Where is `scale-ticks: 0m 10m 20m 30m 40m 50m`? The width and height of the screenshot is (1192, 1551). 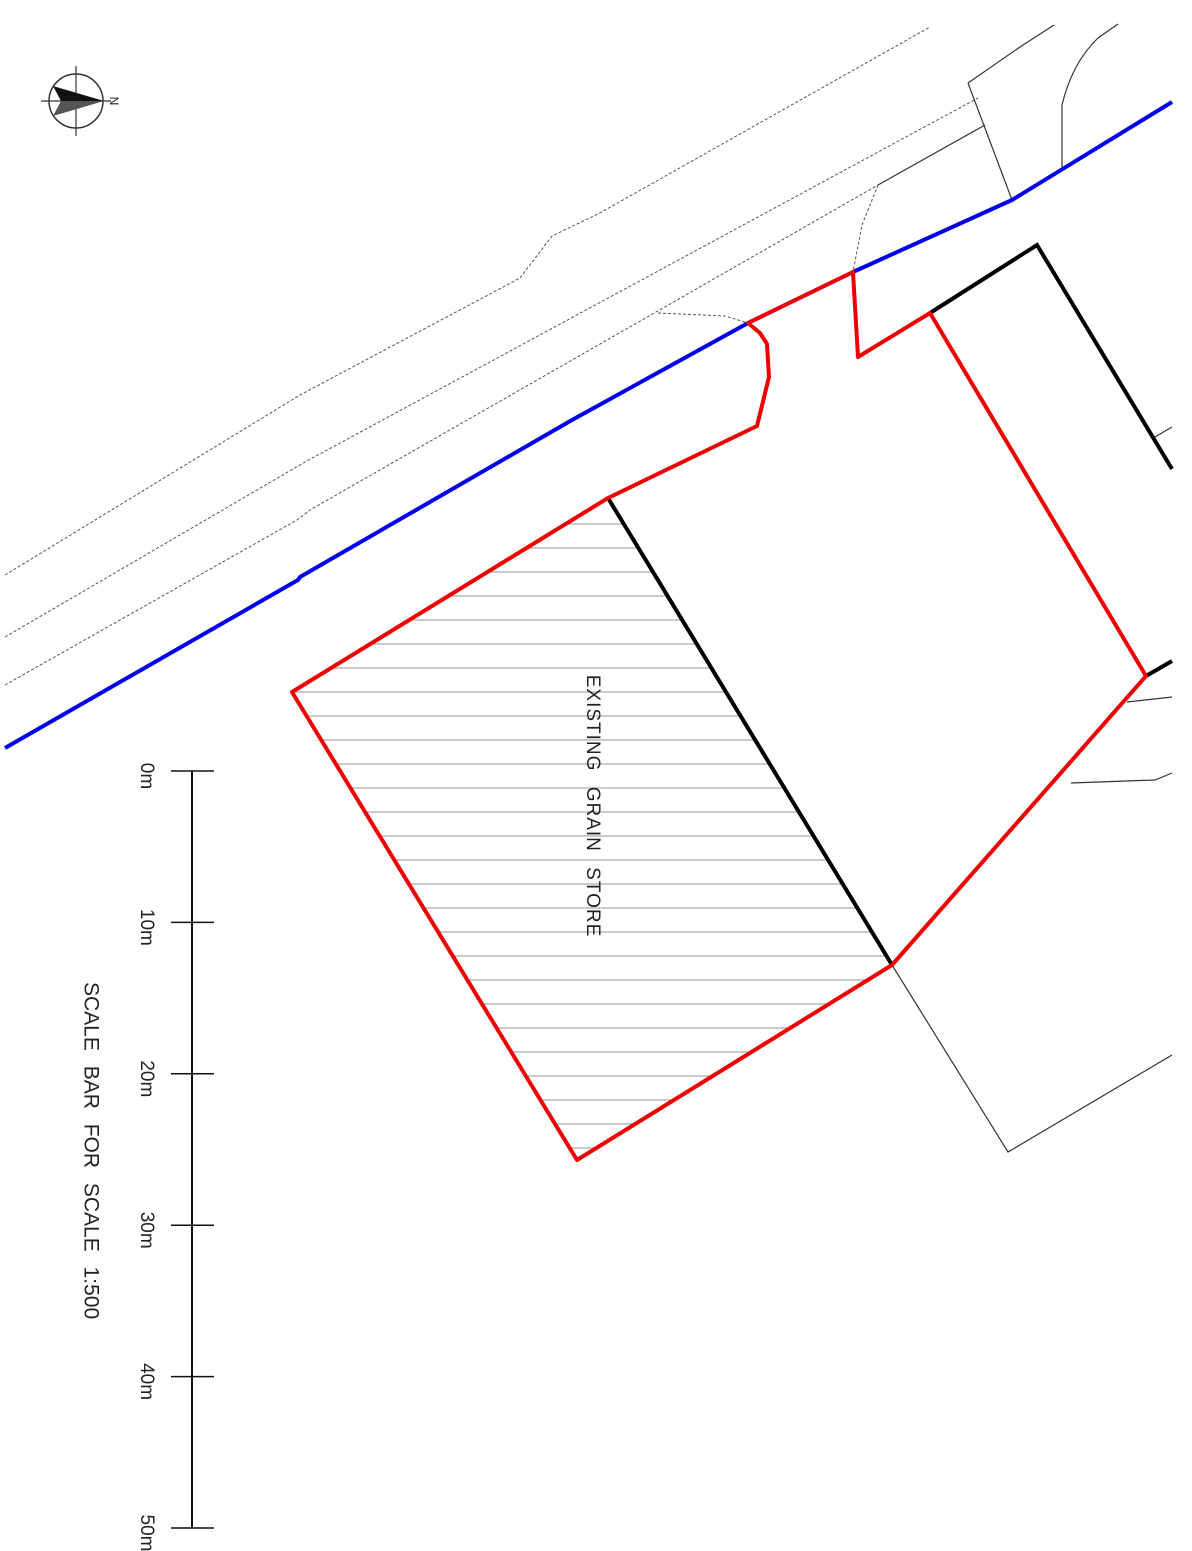
scale-ticks: 0m 10m 20m 30m 40m 50m is located at coordinates (175, 1157).